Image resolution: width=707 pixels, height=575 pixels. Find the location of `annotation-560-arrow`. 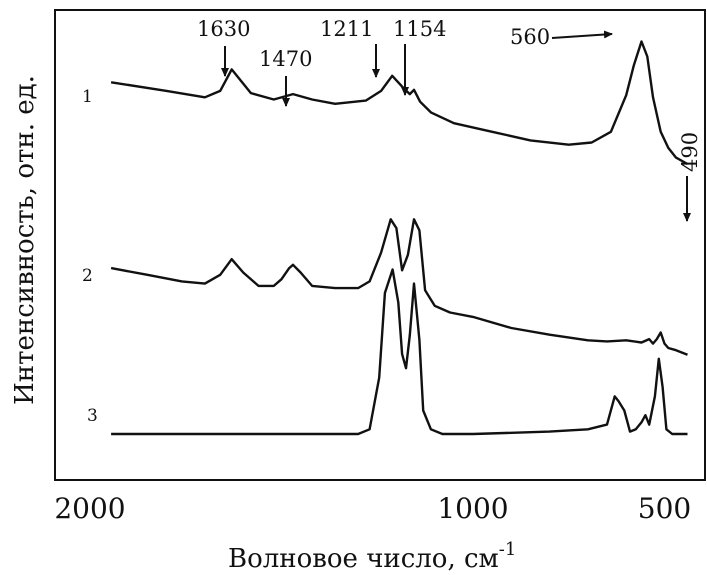

annotation-560-arrow is located at coordinates (582, 34).